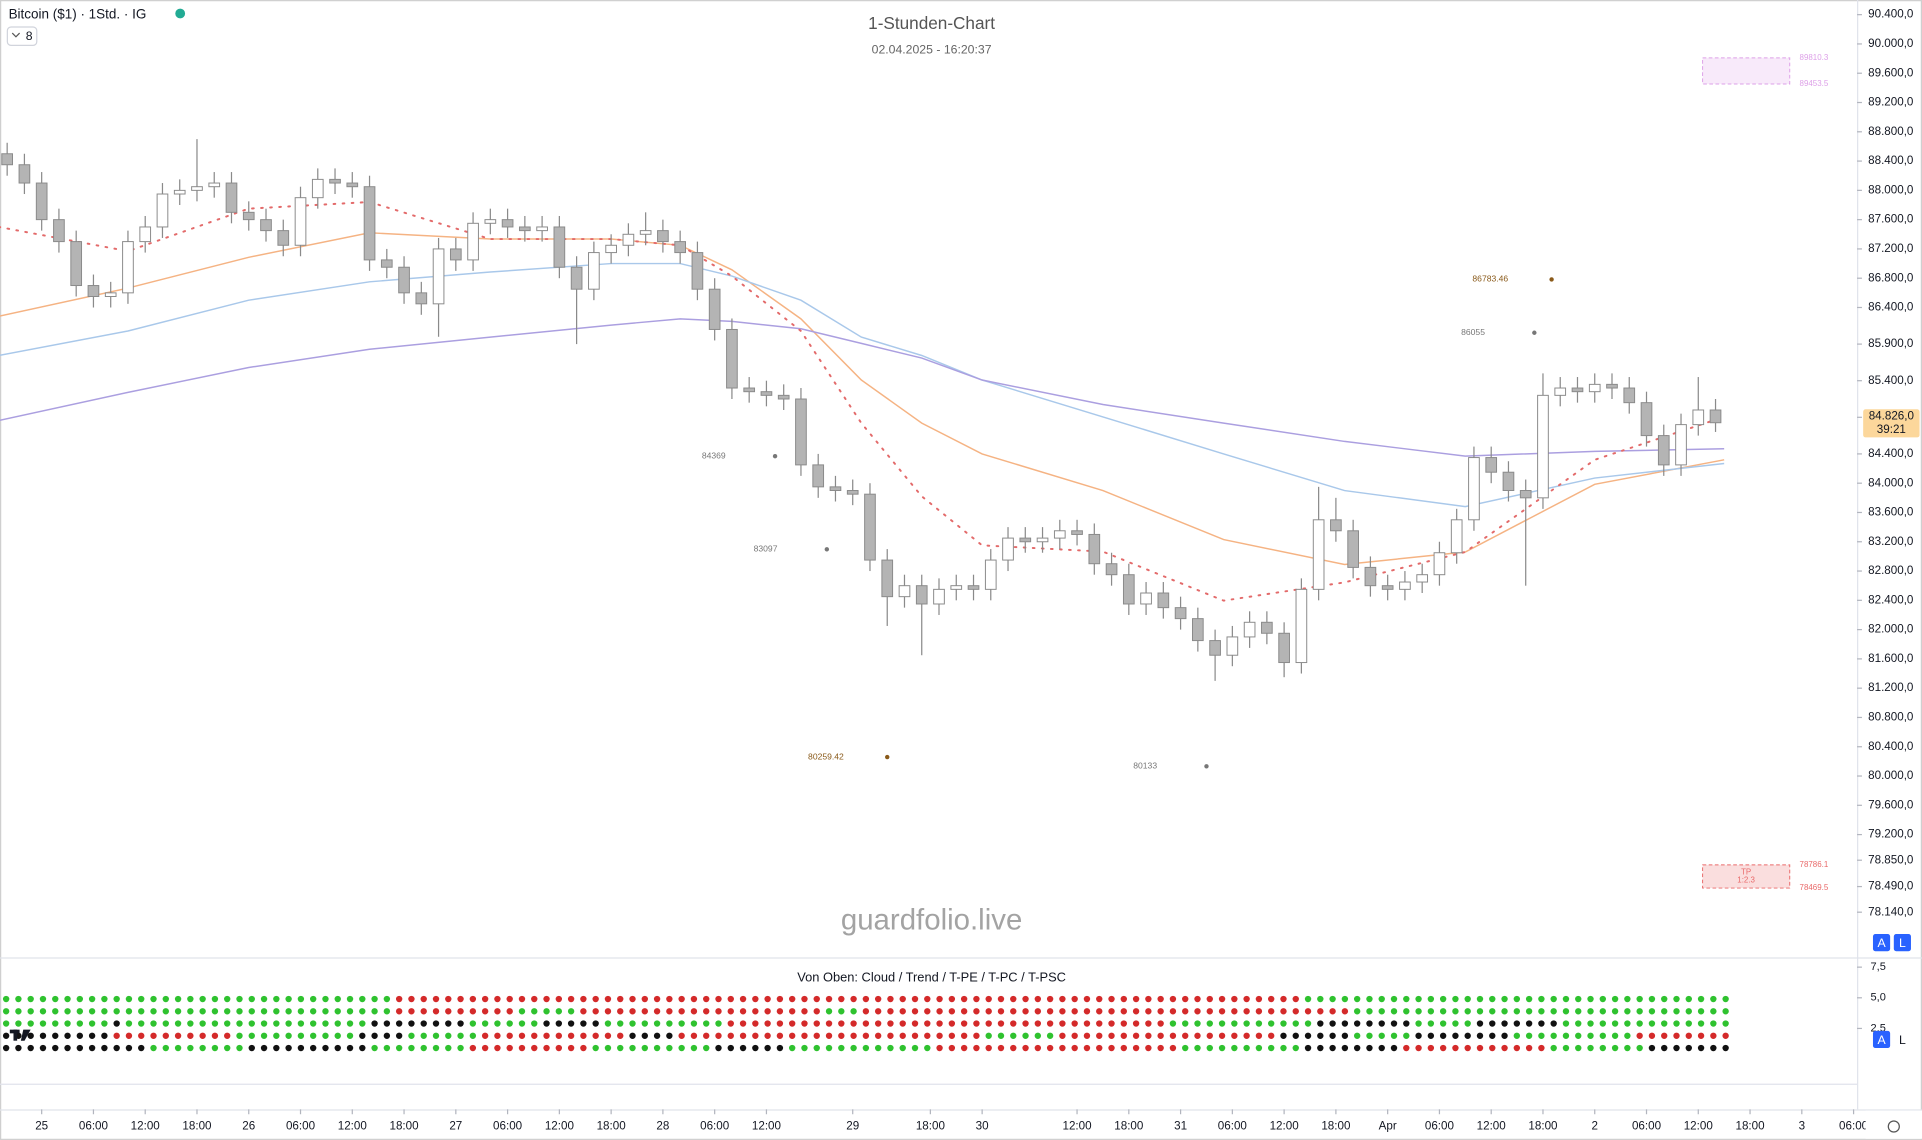 Image resolution: width=1922 pixels, height=1140 pixels. Describe the element at coordinates (1902, 943) in the screenshot. I see `log-scale-button` at that location.